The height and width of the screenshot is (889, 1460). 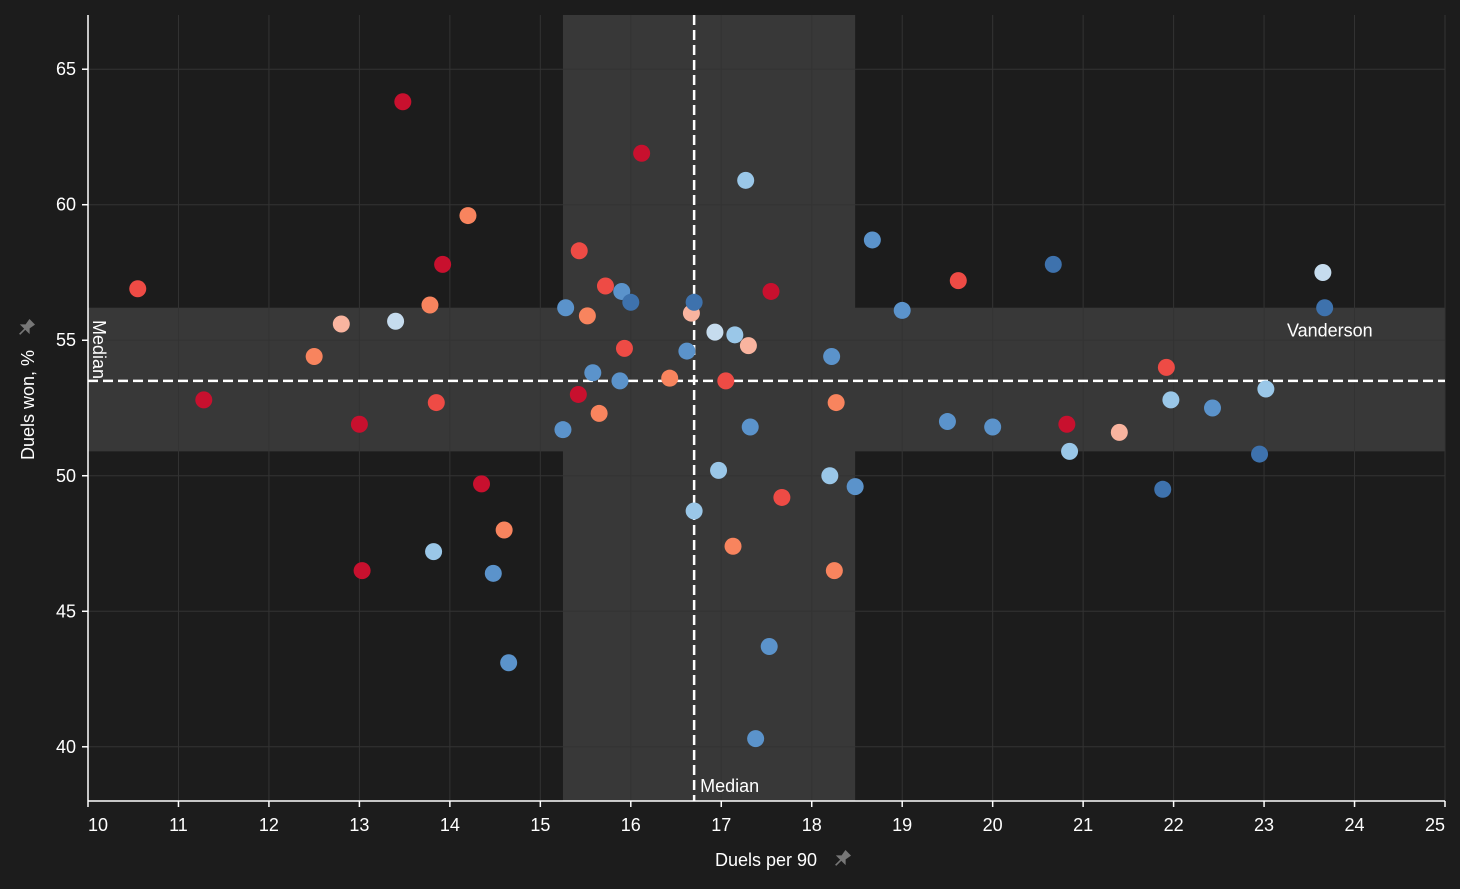 What do you see at coordinates (66, 205) in the screenshot?
I see `y-tick-label: 60` at bounding box center [66, 205].